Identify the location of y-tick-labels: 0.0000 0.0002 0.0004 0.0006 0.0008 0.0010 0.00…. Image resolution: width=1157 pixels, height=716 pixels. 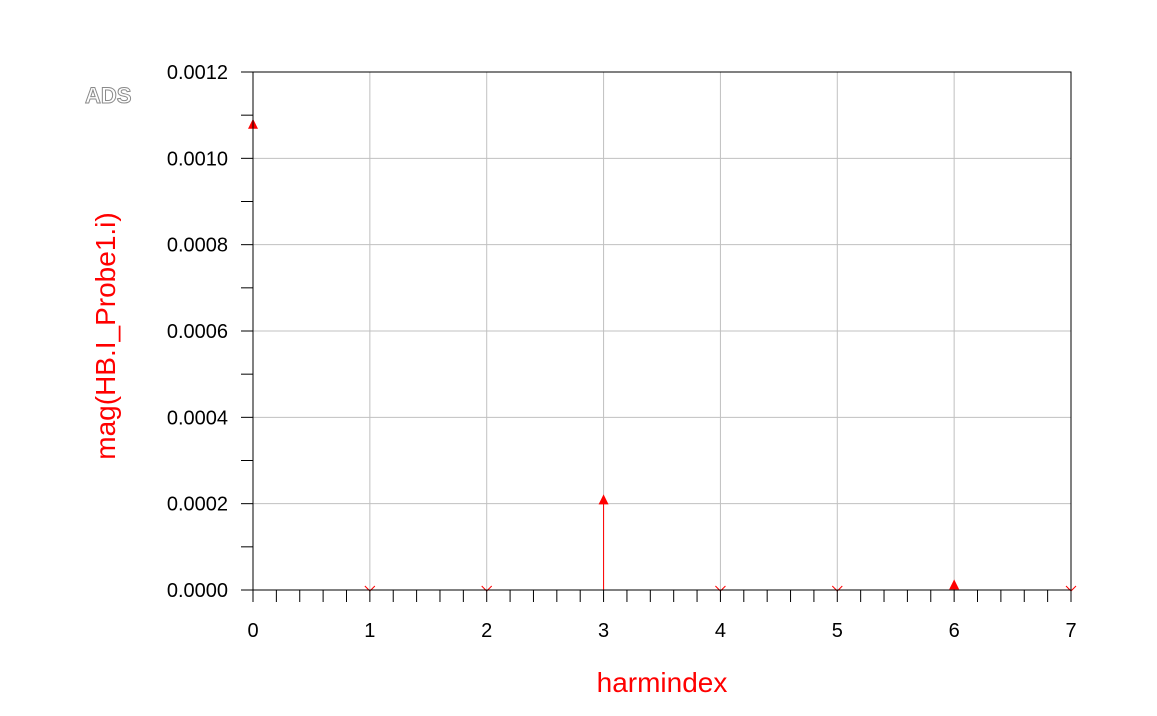
(197, 332).